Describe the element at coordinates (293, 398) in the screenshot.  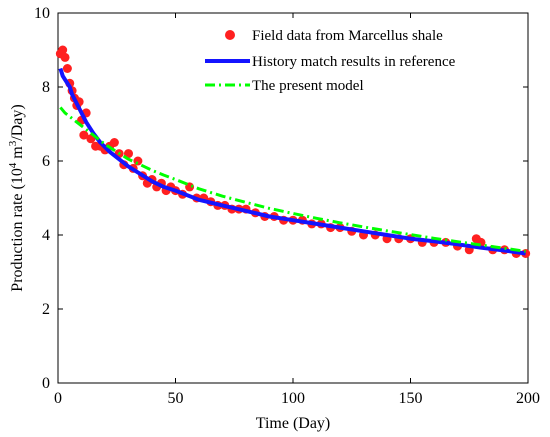
I see `x-tick-label: 100` at that location.